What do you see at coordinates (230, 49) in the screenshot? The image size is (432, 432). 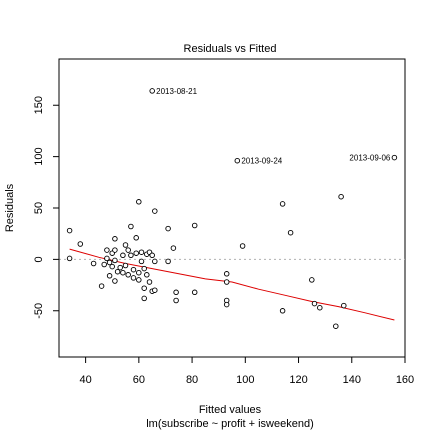 I see `chart-title: Residuals vs Fitted` at bounding box center [230, 49].